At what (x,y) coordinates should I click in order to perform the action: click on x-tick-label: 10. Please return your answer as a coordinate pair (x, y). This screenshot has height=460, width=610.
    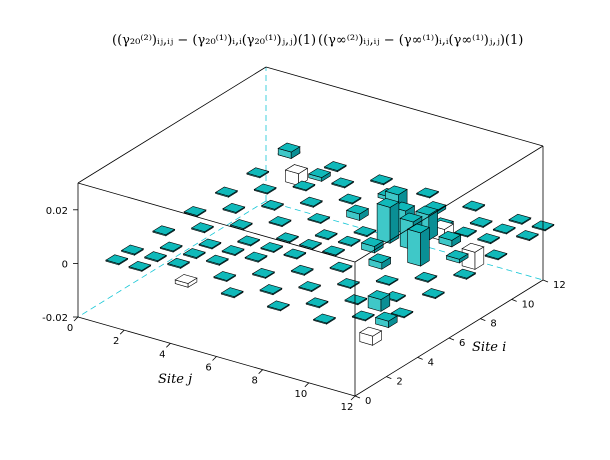
    Looking at the image, I should click on (300, 394).